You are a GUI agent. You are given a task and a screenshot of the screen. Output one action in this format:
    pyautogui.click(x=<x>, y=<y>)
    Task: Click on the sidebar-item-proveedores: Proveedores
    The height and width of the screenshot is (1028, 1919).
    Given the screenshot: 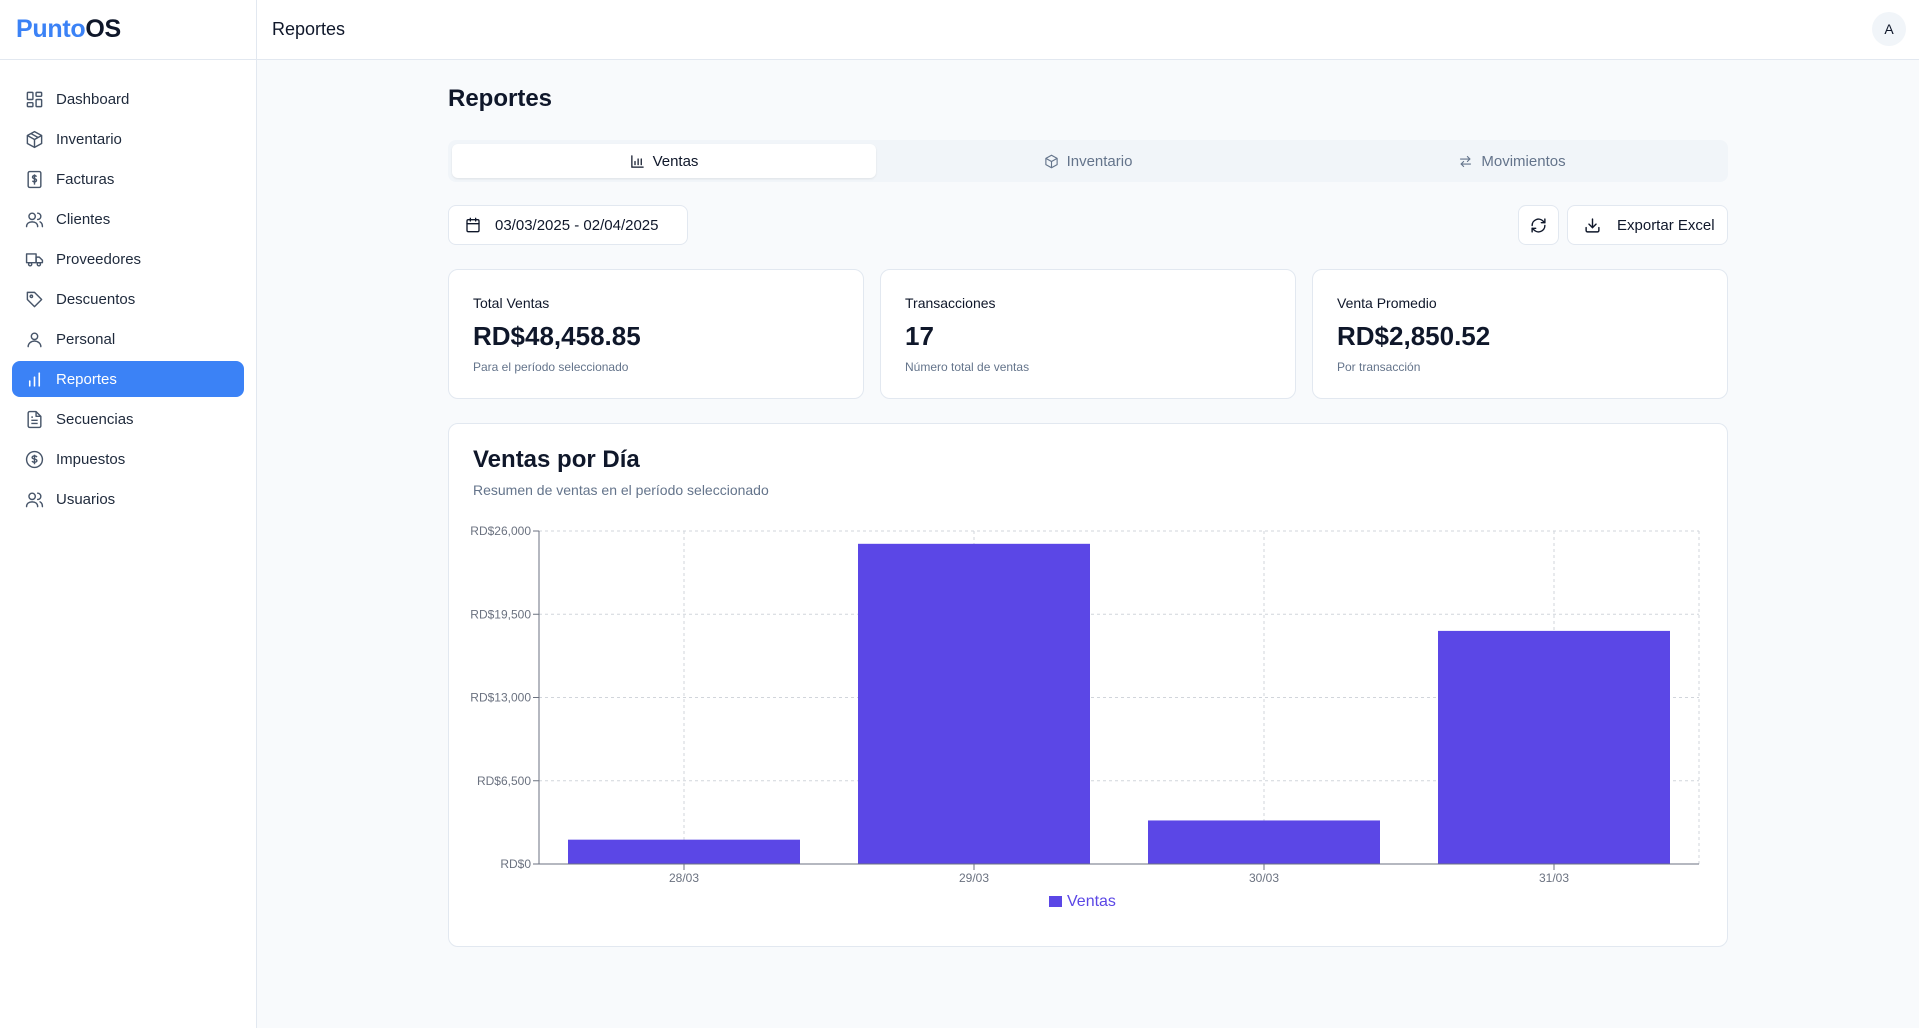 What is the action you would take?
    pyautogui.click(x=128, y=259)
    